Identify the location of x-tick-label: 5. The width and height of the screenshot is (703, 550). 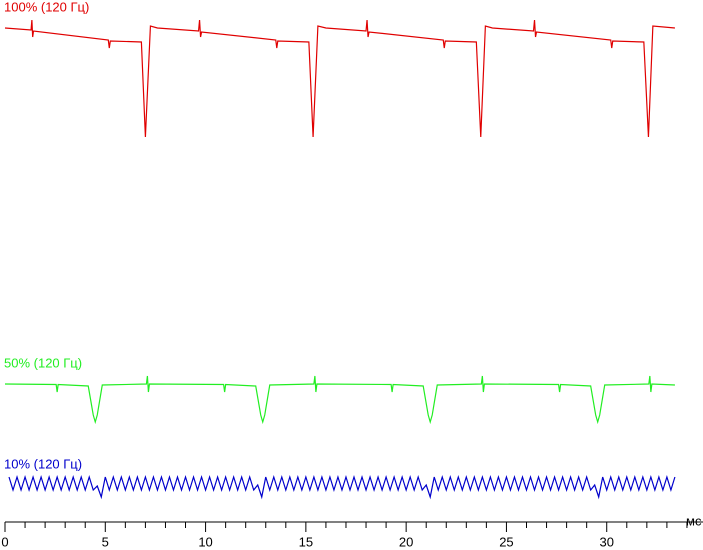
(105, 541).